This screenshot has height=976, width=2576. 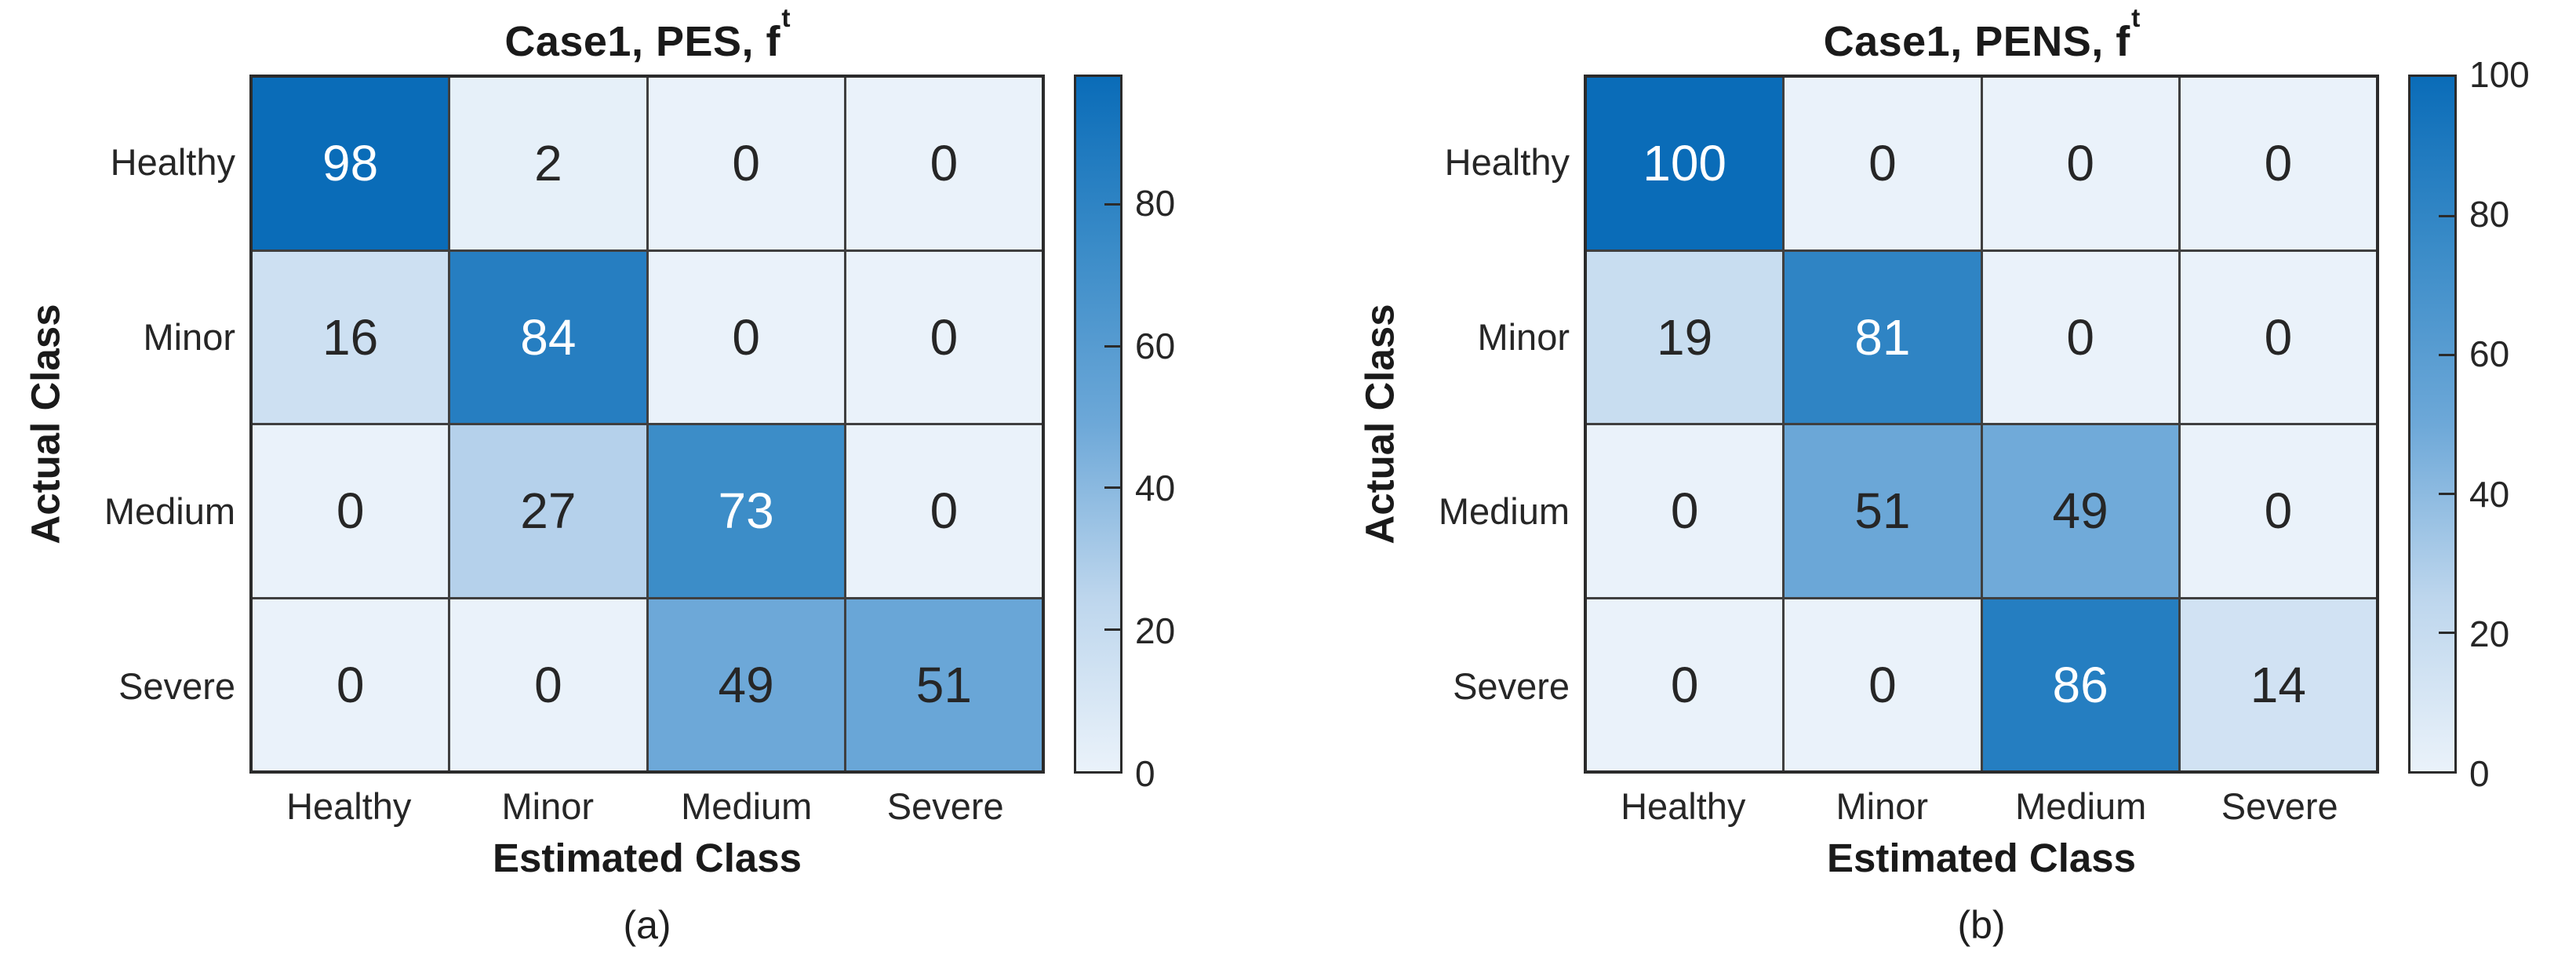 I want to click on matrix-cell-value: 73, so click(x=746, y=511).